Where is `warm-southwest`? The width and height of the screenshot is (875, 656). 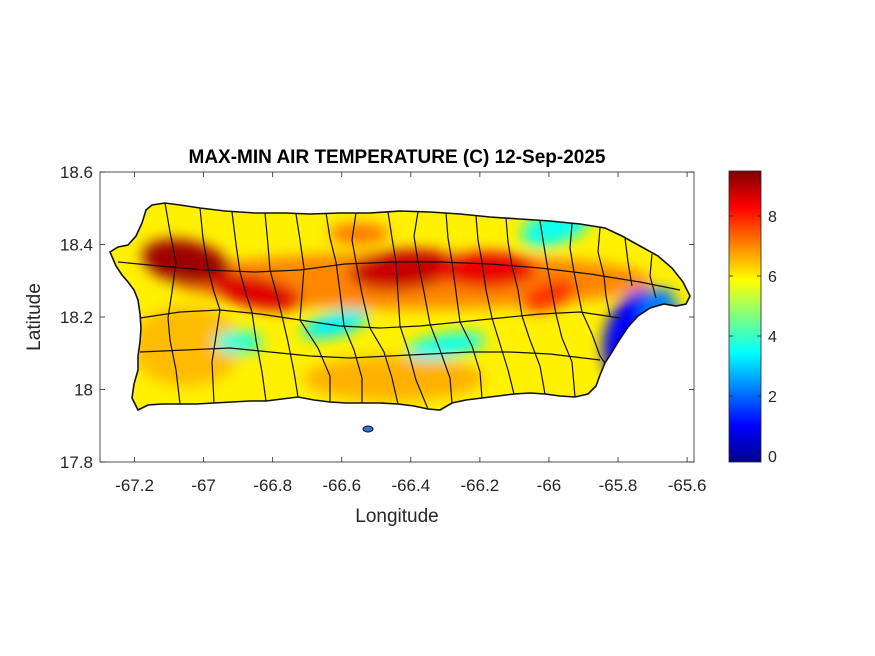 warm-southwest is located at coordinates (186, 346).